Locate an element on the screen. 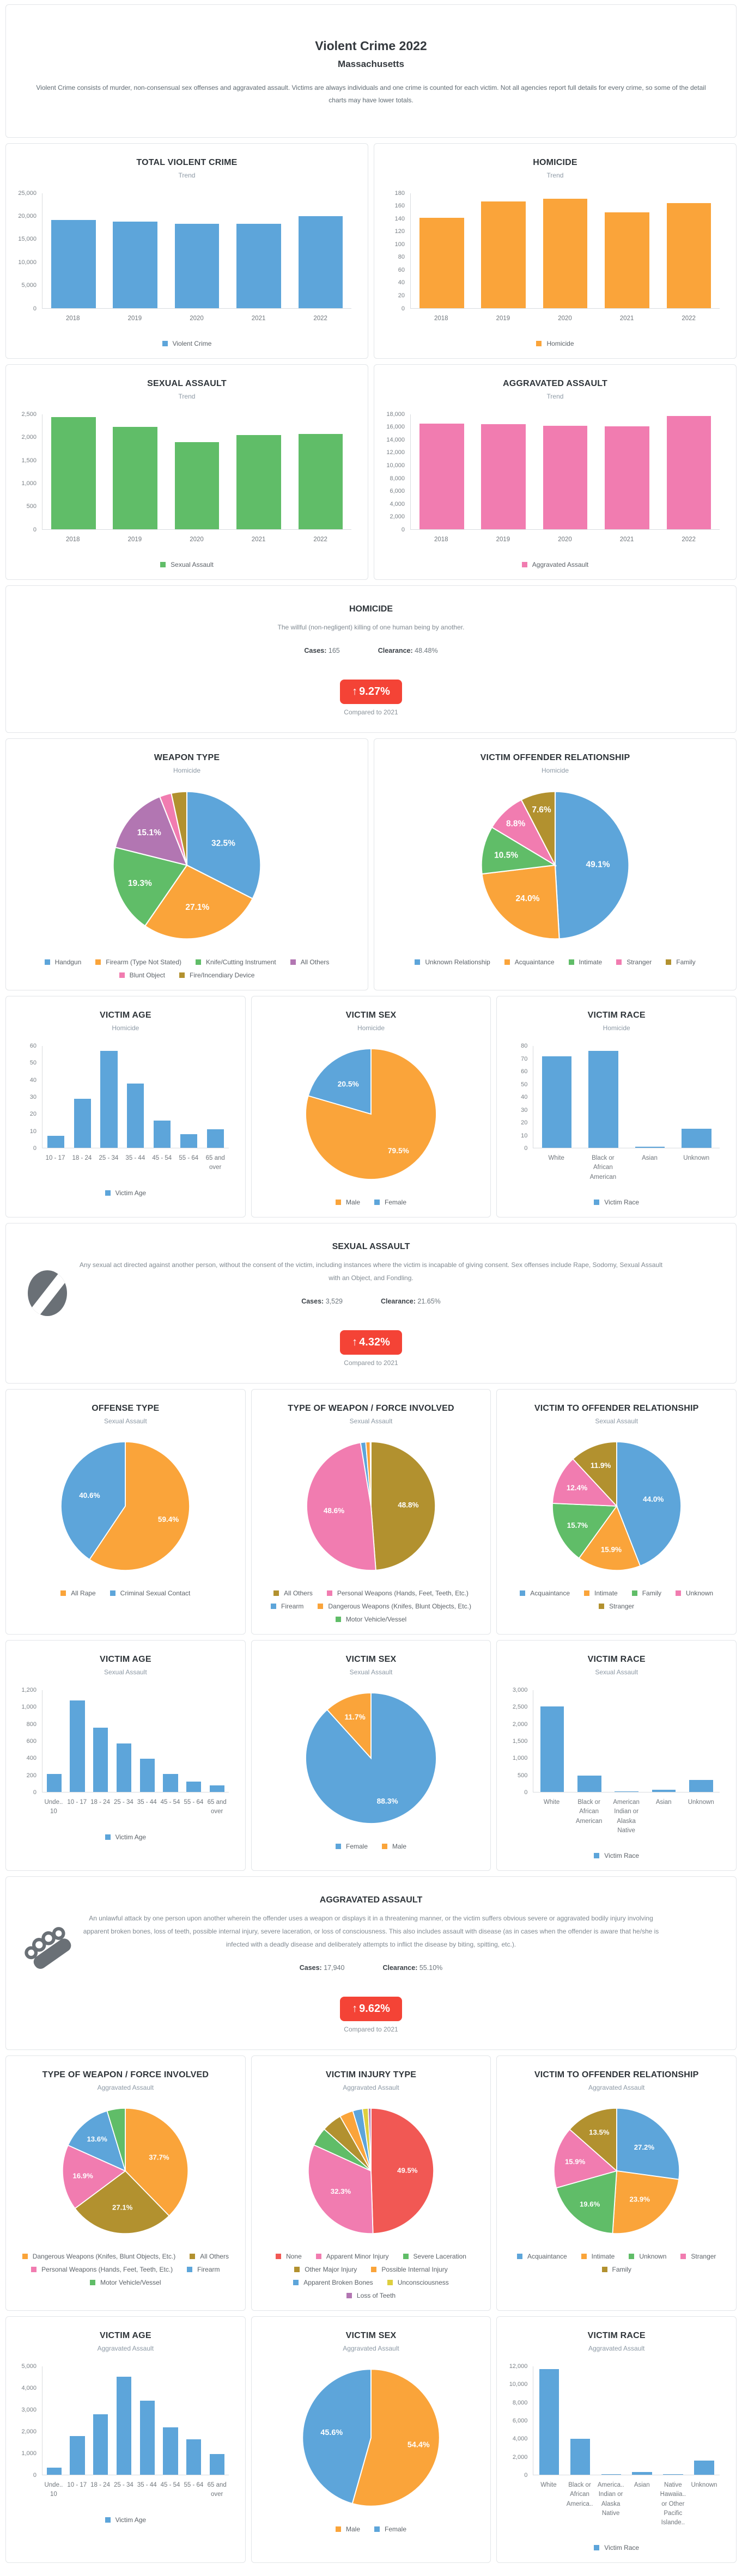 This screenshot has height=2576, width=742. pie-slice-Loss of Teeth is located at coordinates (369, 2139).